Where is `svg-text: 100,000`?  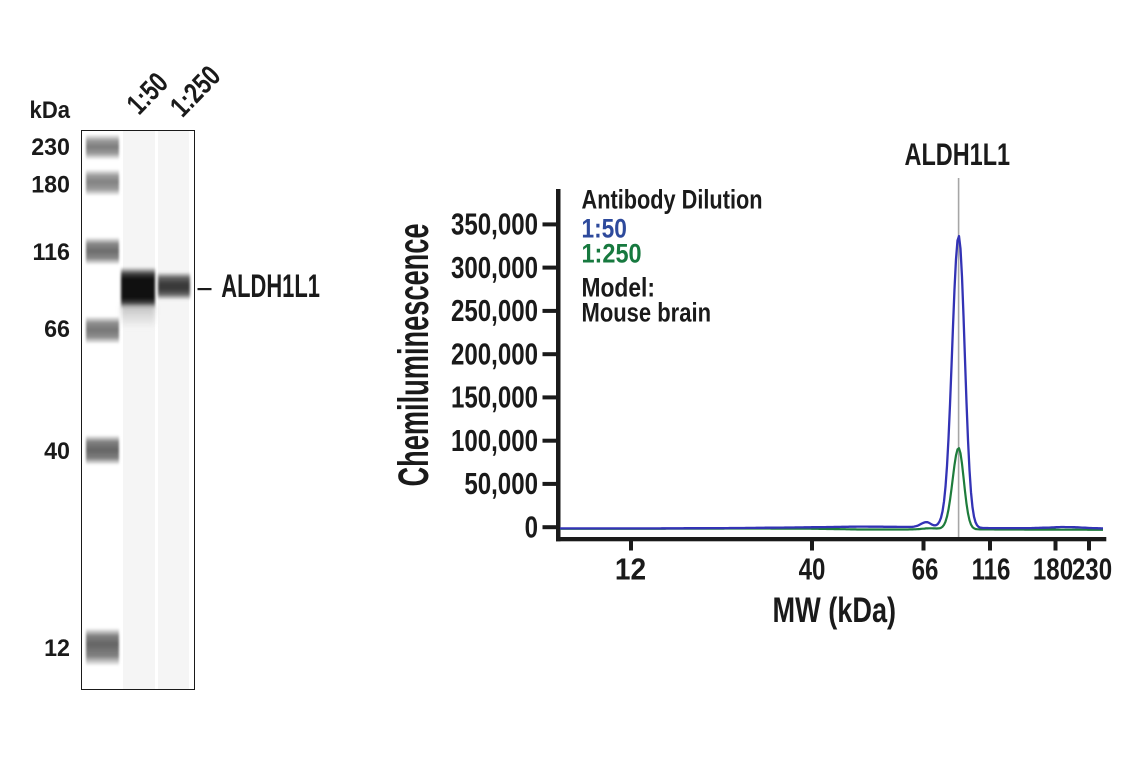
svg-text: 100,000 is located at coordinates (494, 440).